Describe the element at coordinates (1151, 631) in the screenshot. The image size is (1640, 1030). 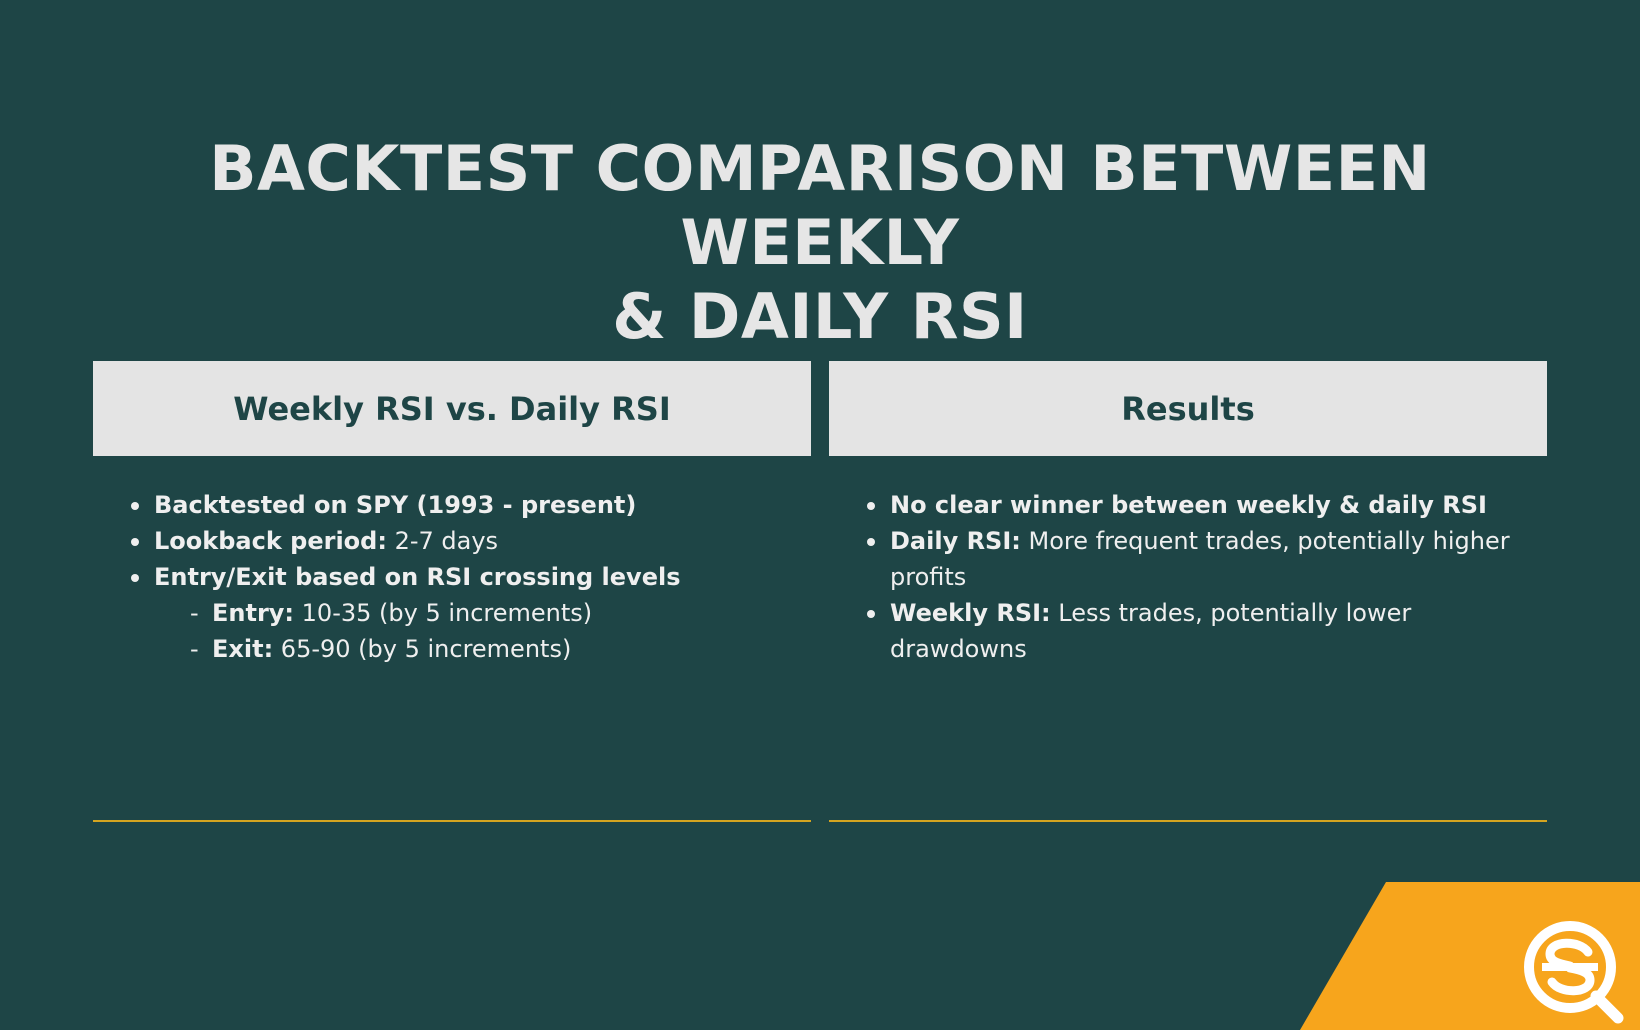
I see `bullet-text: Less trades, potentially lower drawdowns` at that location.